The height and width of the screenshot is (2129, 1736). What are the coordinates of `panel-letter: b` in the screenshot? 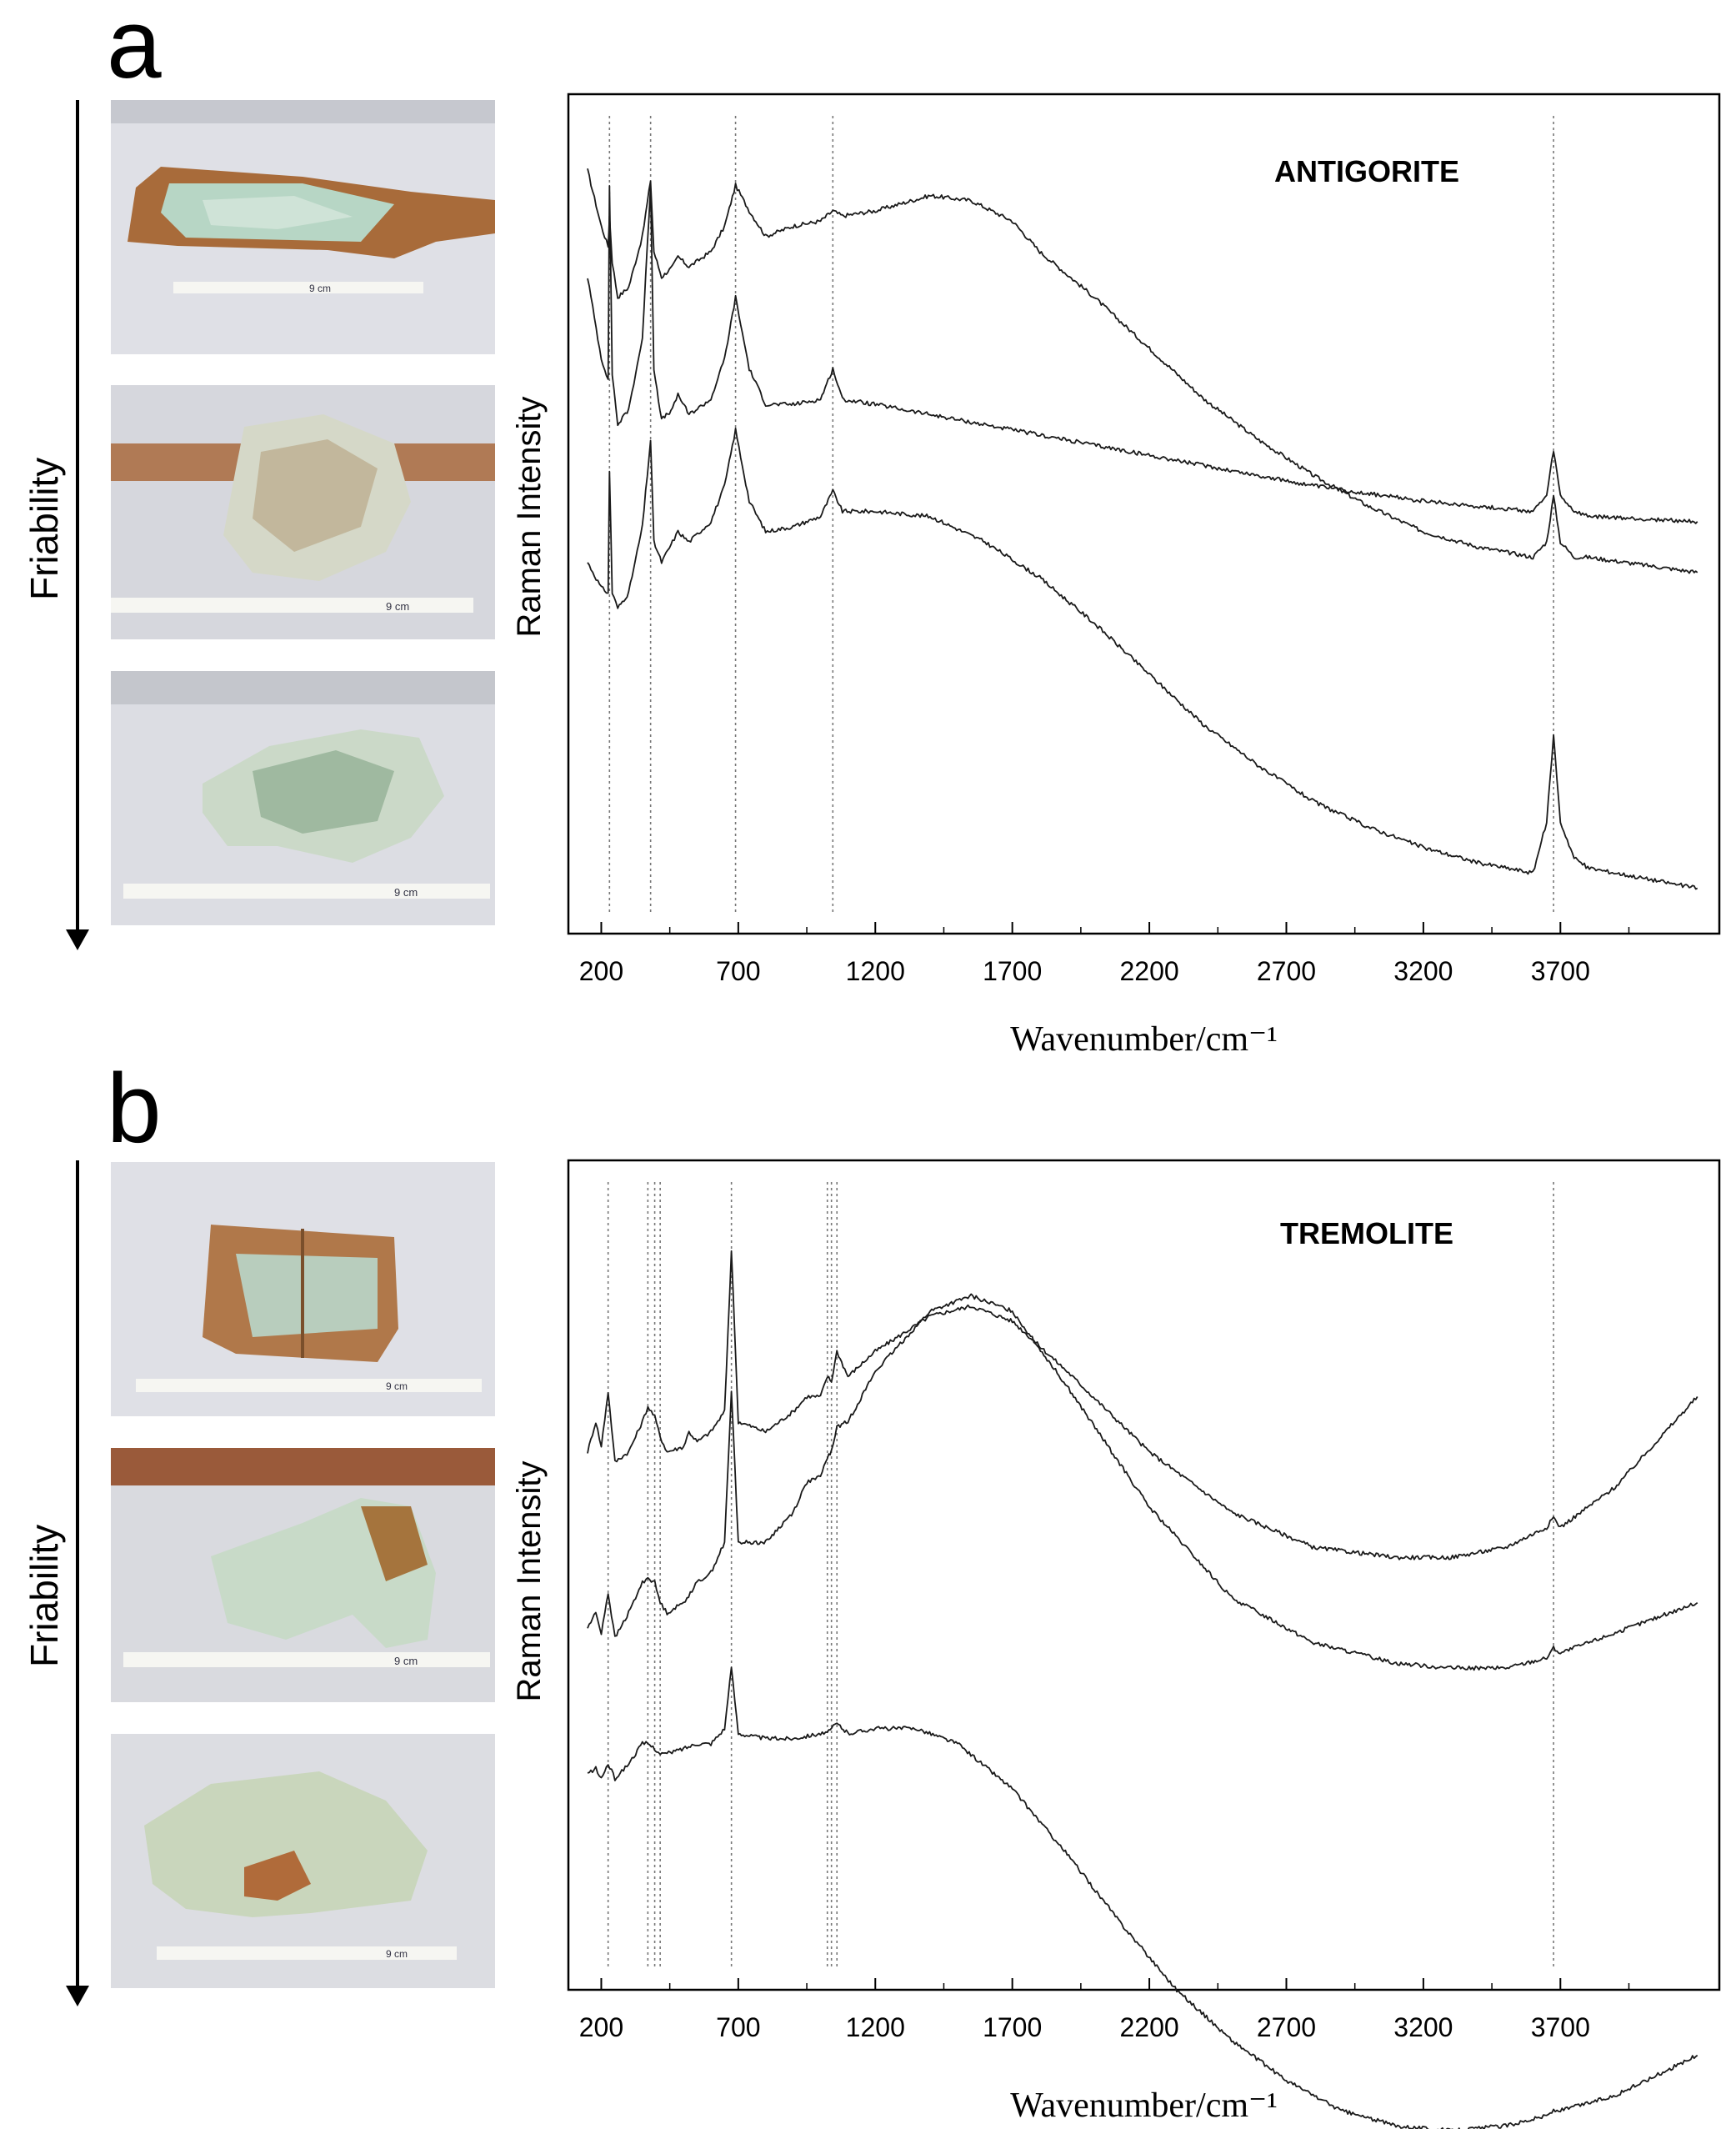 It's located at (134, 1109).